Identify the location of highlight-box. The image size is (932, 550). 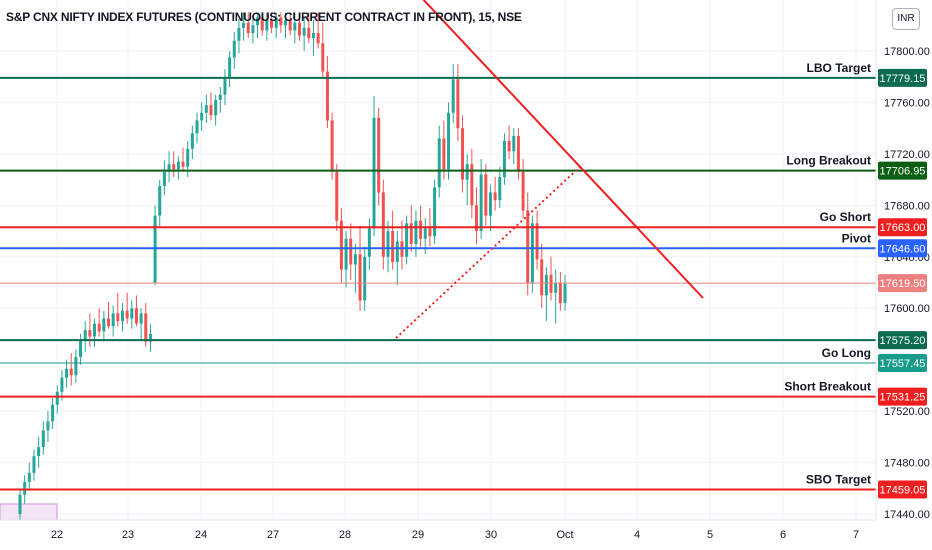
(29, 512).